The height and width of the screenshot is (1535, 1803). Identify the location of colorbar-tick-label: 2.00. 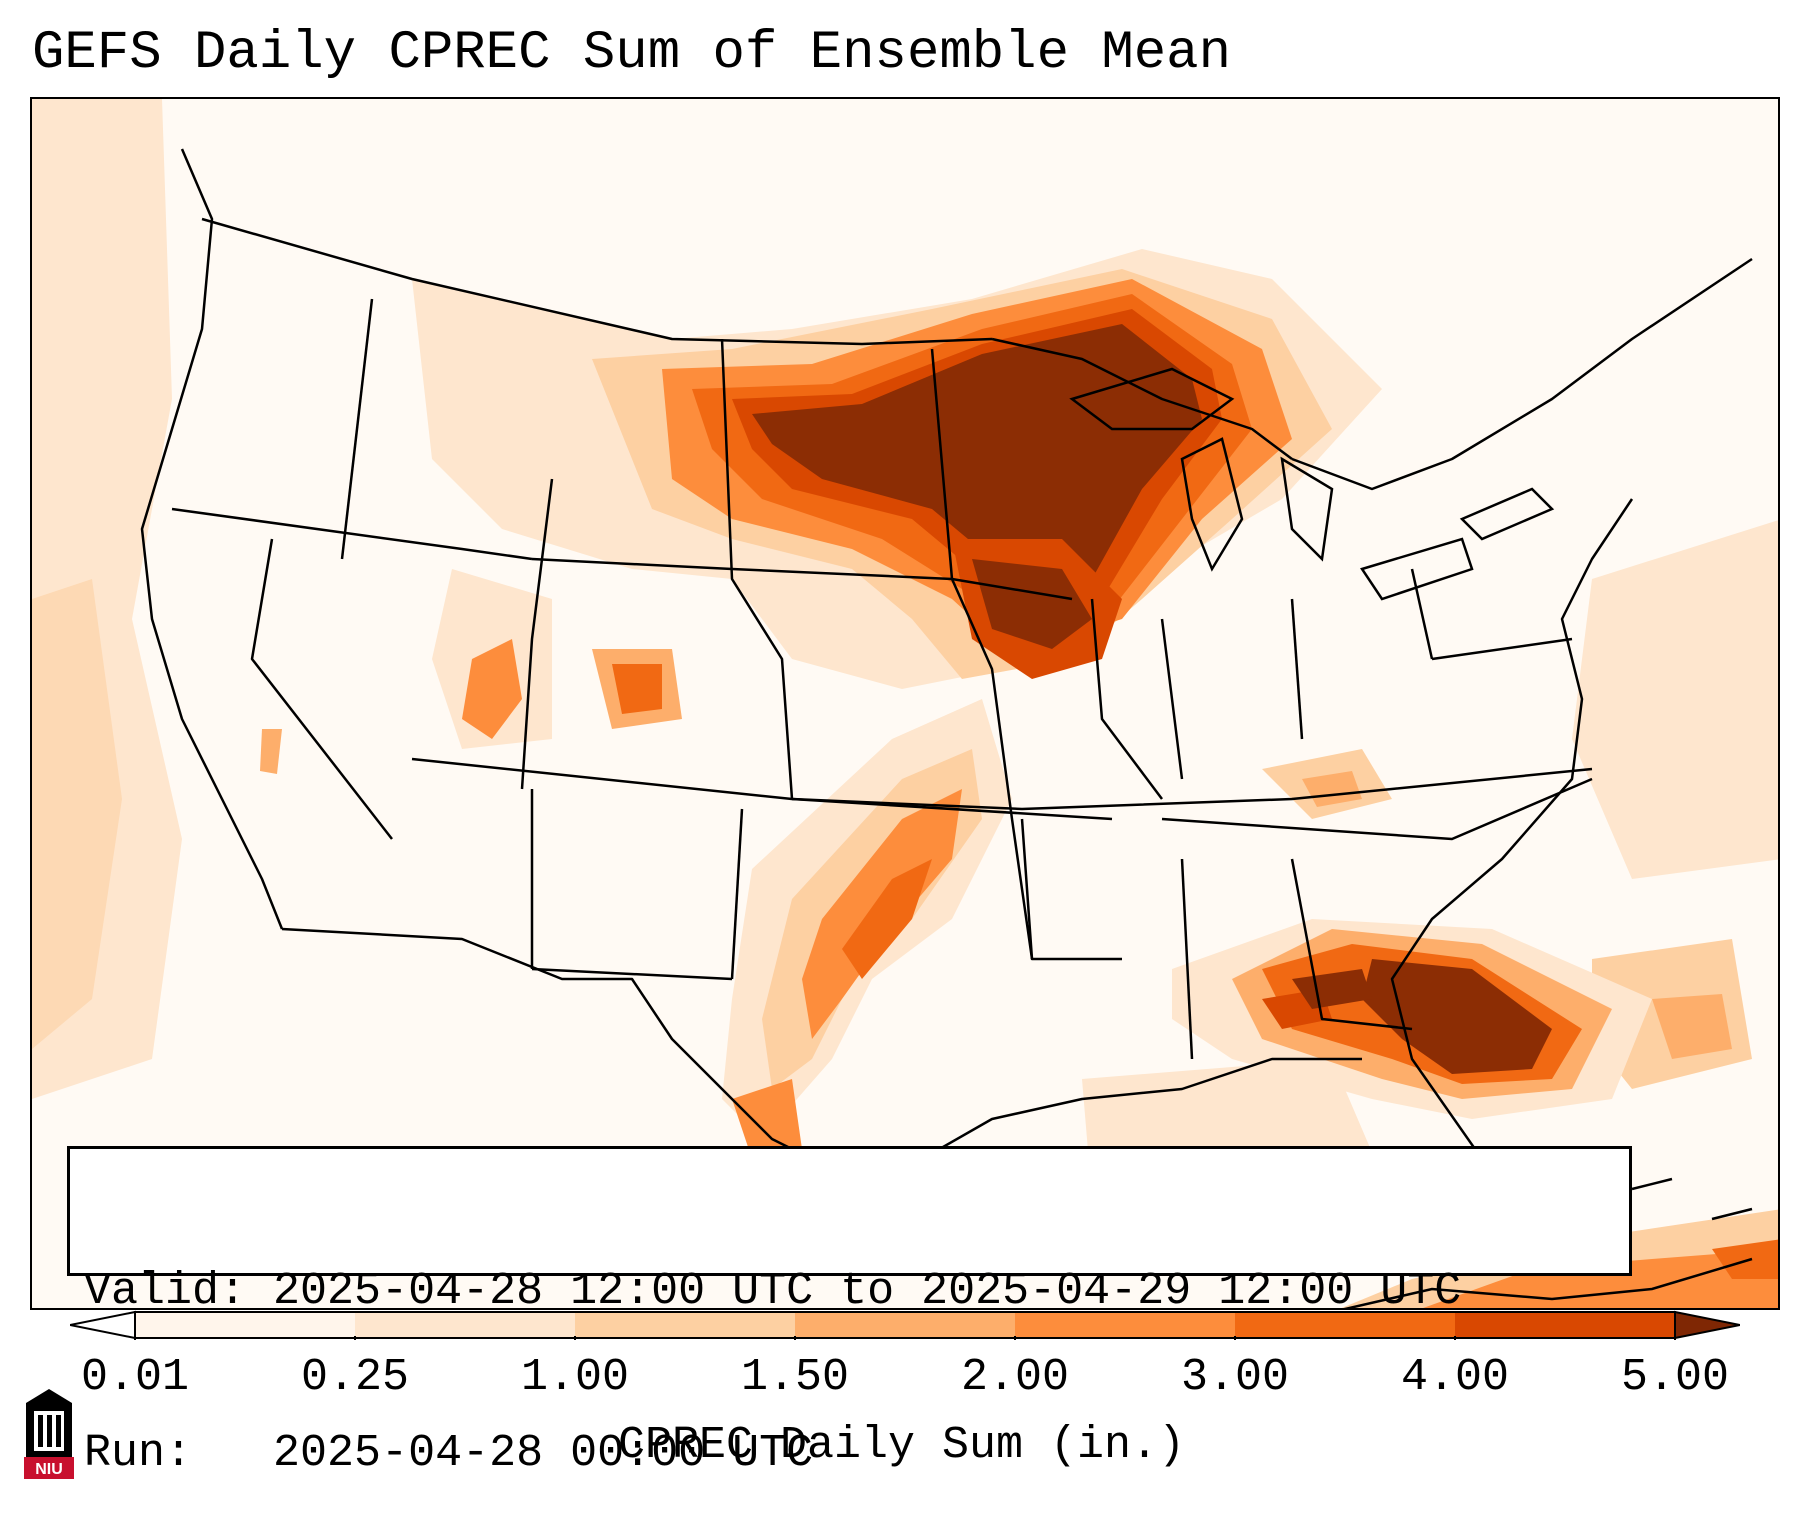
(1015, 1377).